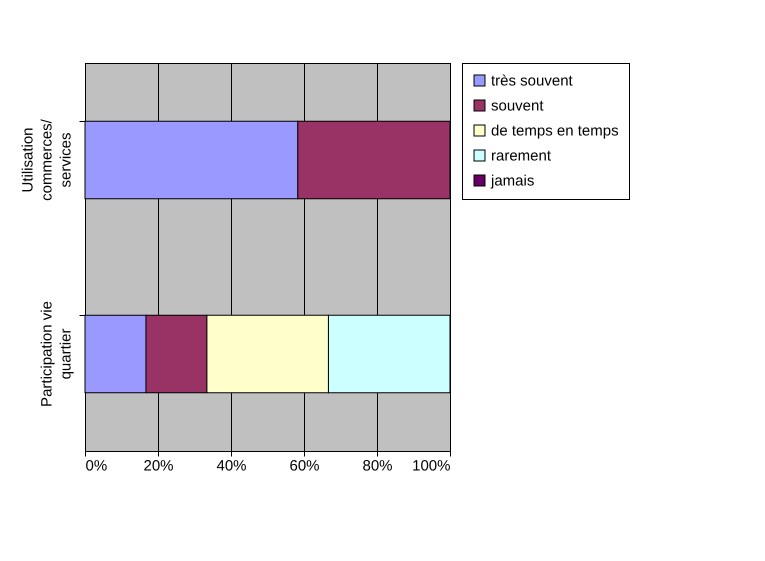  What do you see at coordinates (158, 466) in the screenshot?
I see `x-tick-label: 20%` at bounding box center [158, 466].